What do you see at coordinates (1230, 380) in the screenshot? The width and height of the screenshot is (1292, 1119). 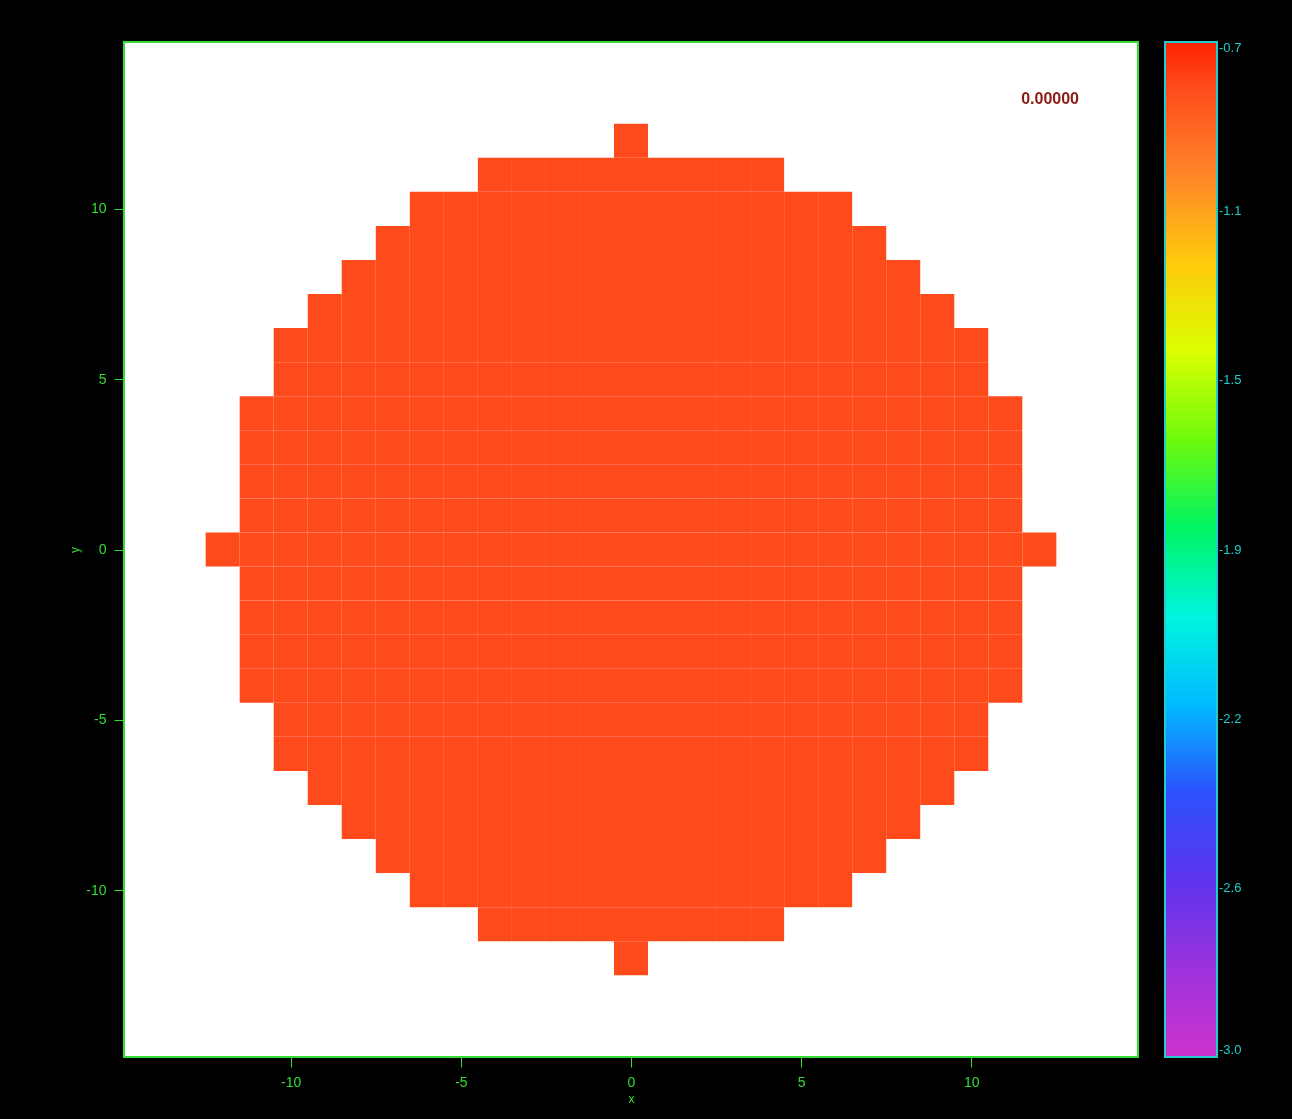 I see `color-bar-label: -1.5` at bounding box center [1230, 380].